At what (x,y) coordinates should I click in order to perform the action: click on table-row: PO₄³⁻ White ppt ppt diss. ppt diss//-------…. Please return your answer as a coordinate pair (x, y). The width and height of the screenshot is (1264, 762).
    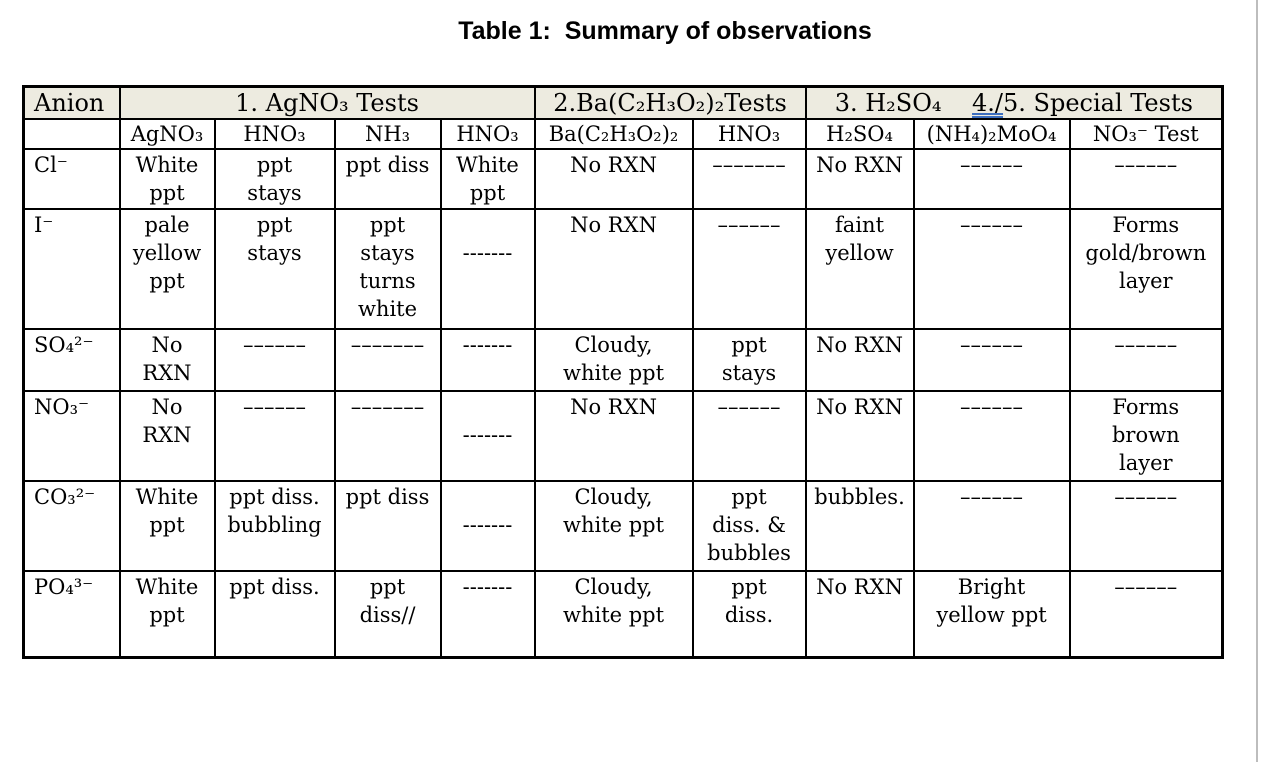
    Looking at the image, I should click on (623, 614).